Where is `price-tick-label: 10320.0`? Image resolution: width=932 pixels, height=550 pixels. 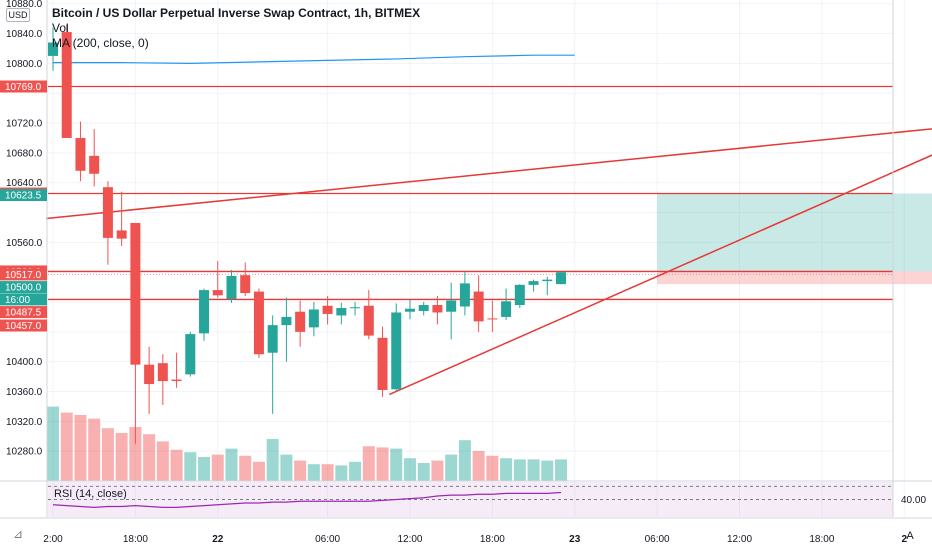 price-tick-label: 10320.0 is located at coordinates (24, 422).